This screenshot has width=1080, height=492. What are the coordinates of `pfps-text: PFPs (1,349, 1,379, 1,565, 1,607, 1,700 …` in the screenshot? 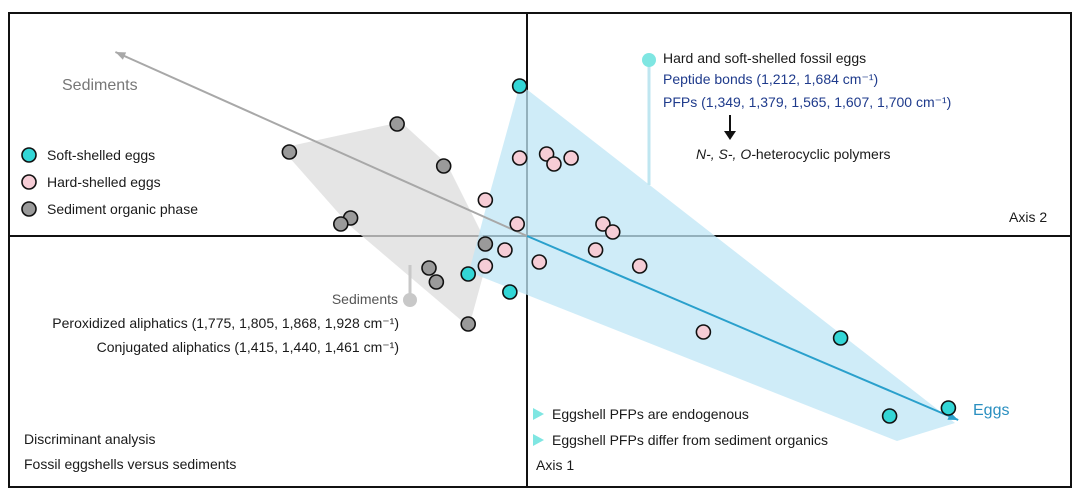 It's located at (807, 102).